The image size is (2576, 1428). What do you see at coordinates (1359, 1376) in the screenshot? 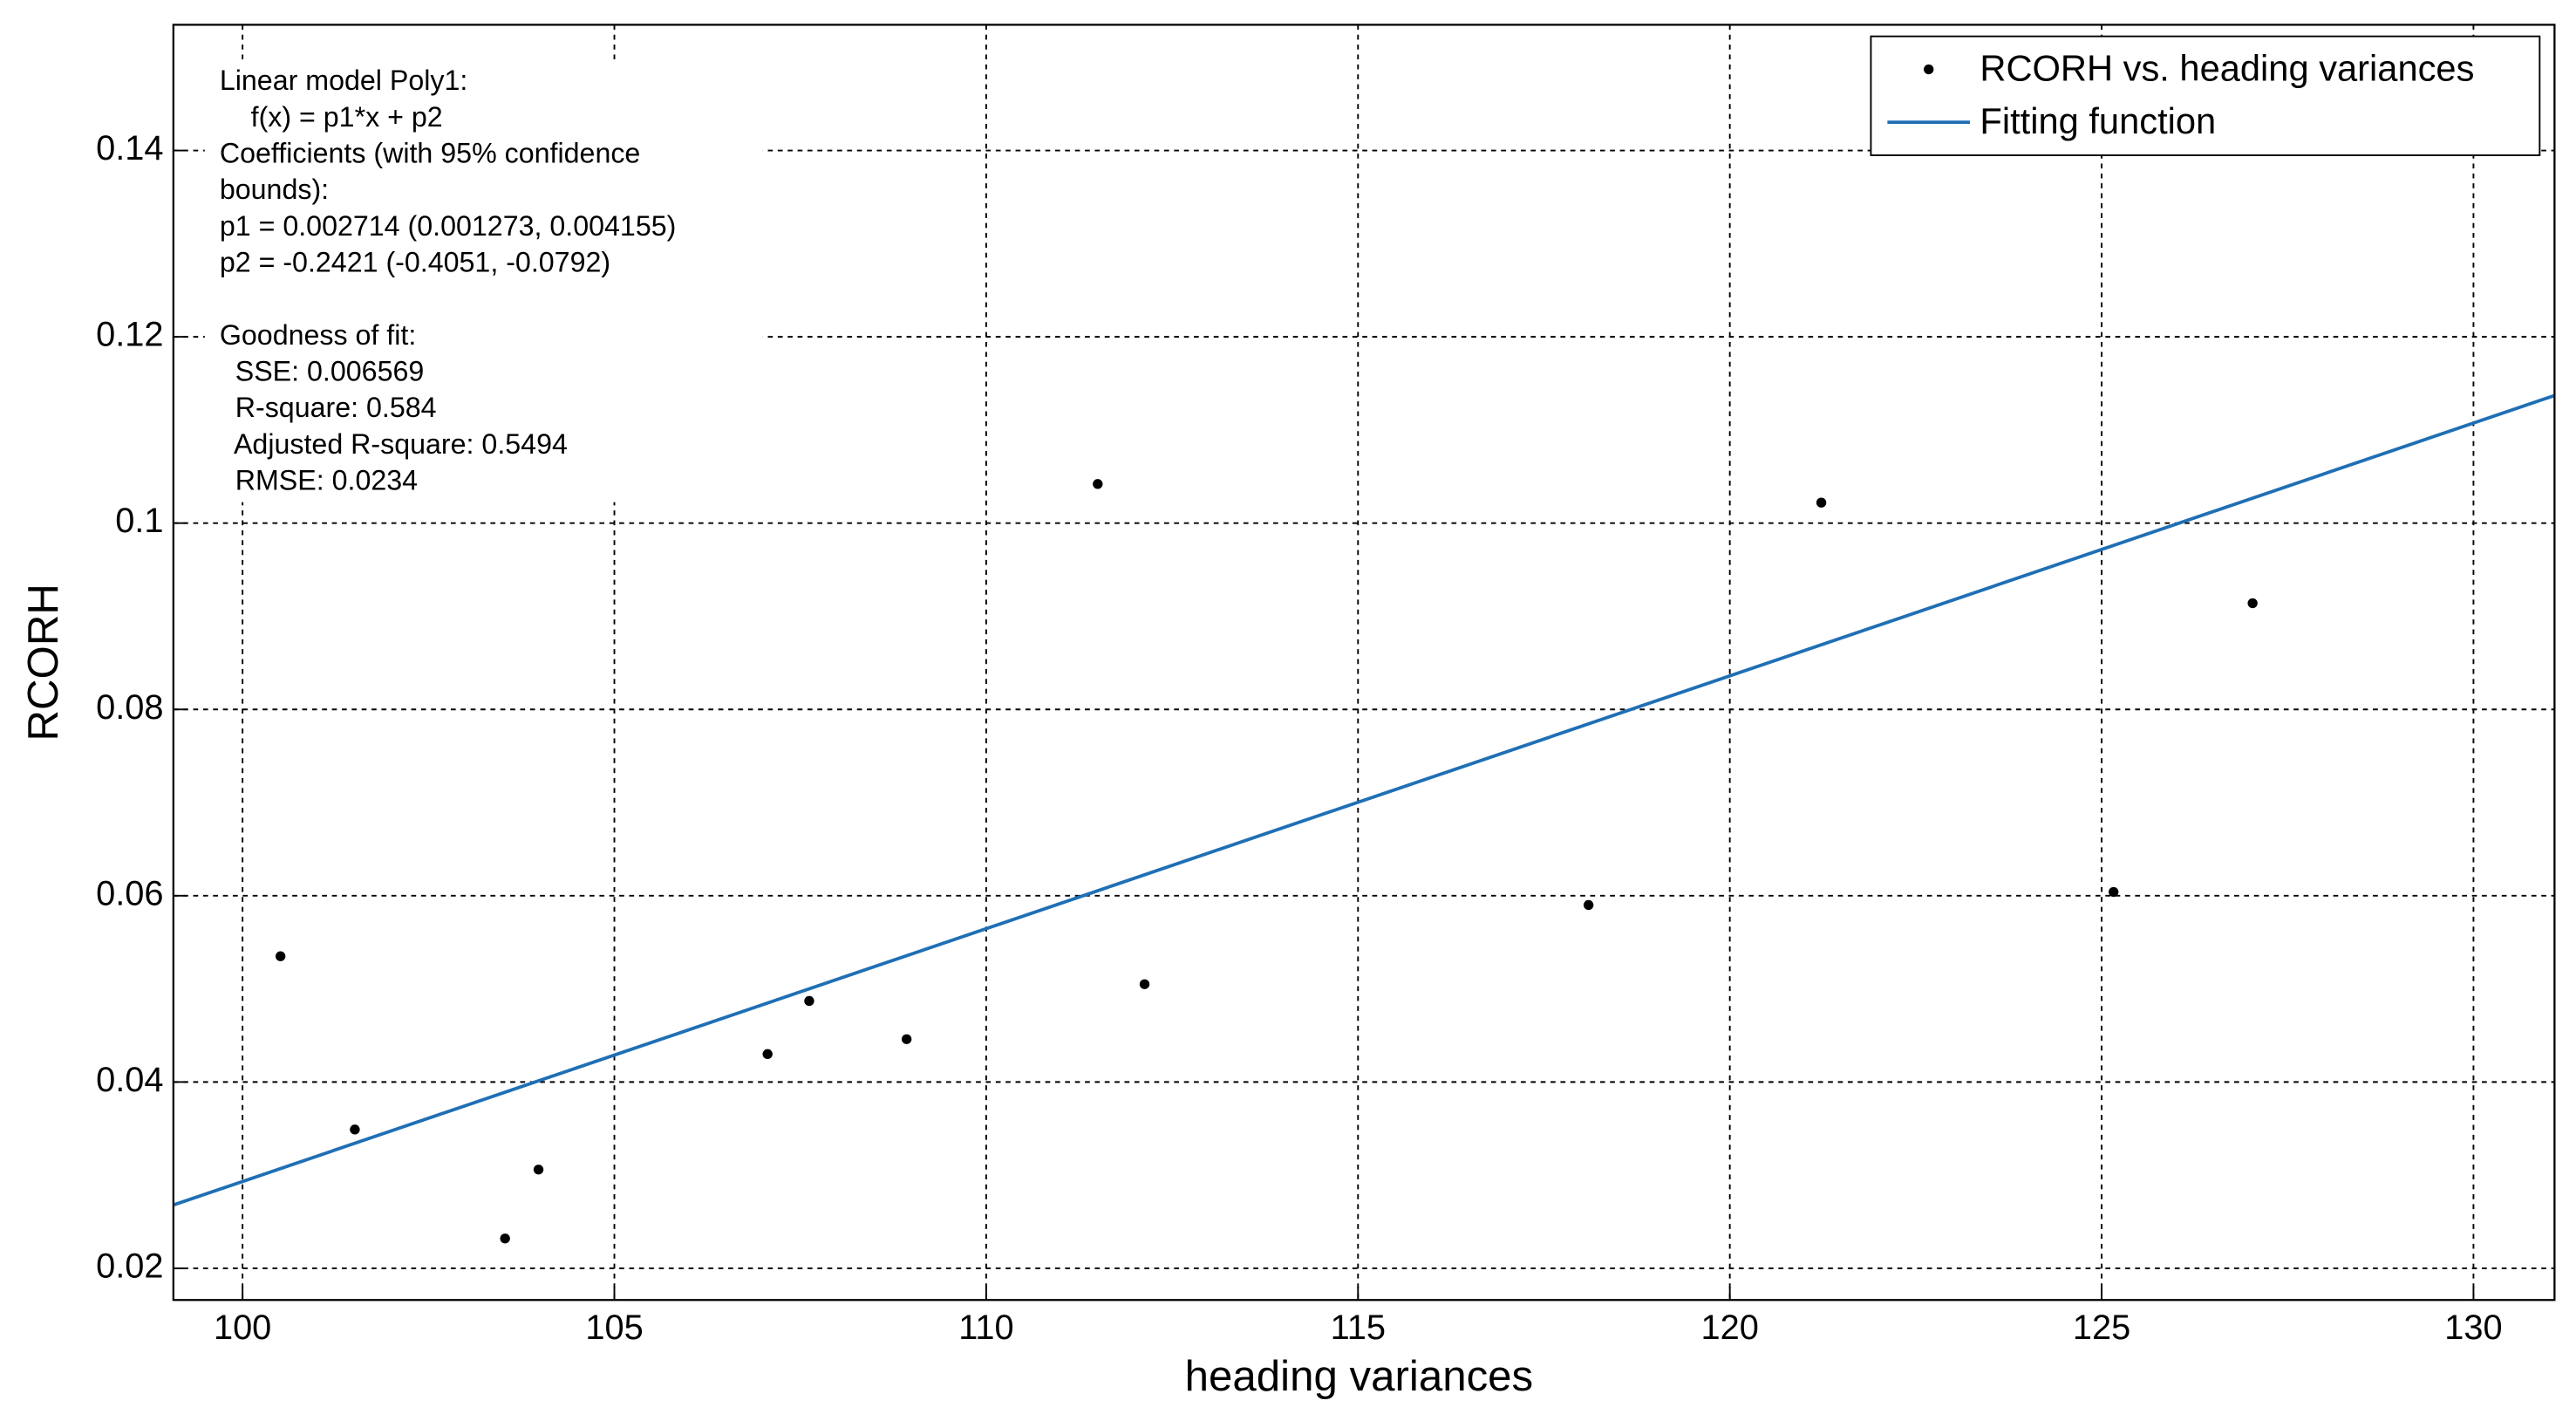
I see `x-axis-label: heading variances` at bounding box center [1359, 1376].